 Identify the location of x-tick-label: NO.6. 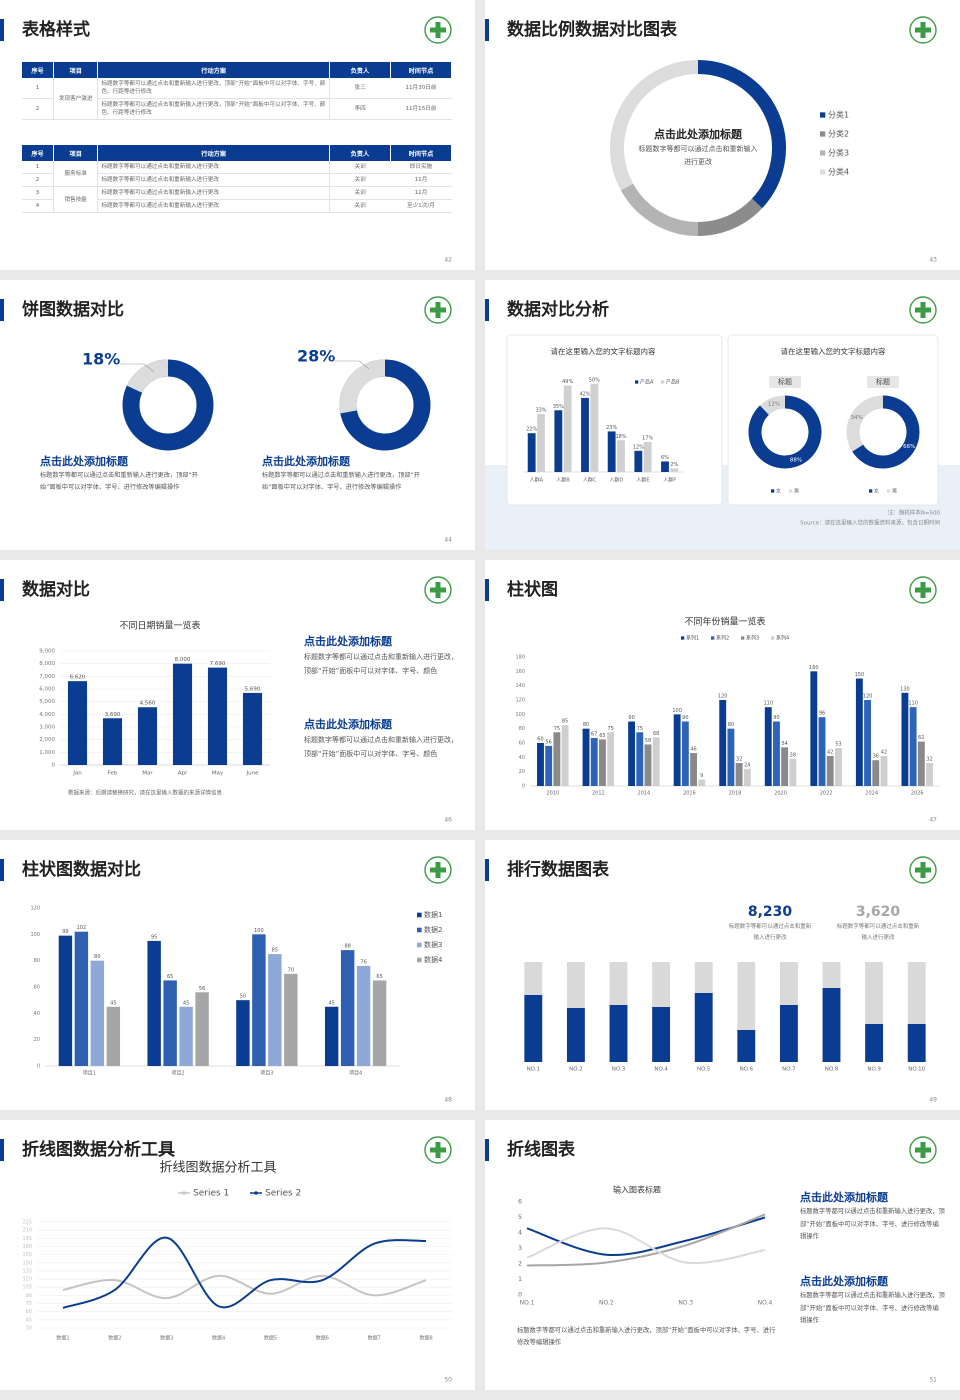
(747, 1070).